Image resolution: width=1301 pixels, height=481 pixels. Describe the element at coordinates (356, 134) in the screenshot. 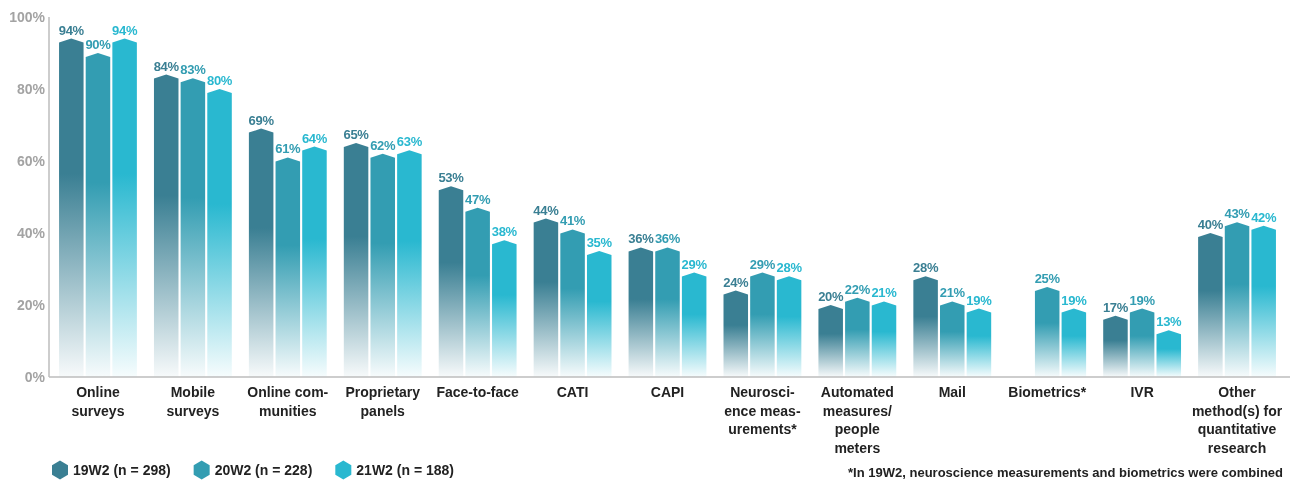

I see `data-label: 65%` at that location.